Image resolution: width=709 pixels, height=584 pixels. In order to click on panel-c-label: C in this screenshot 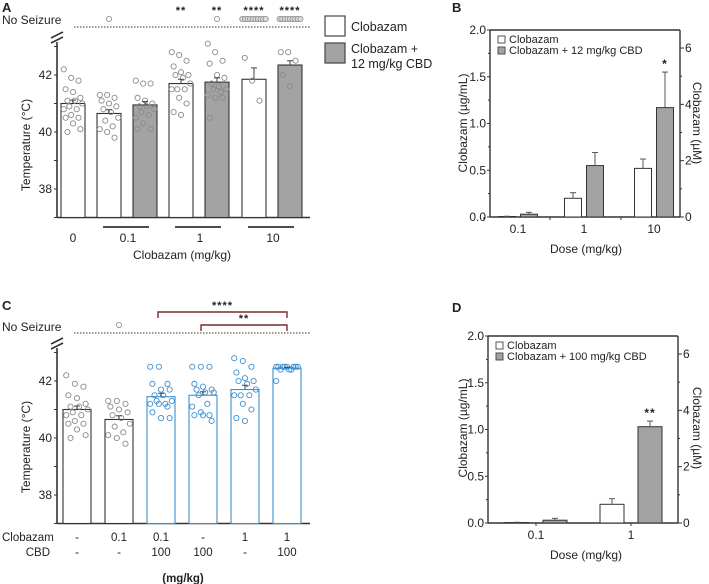, I will do `click(7, 305)`.